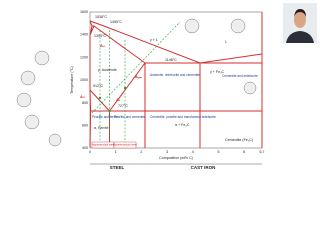  Describe the element at coordinates (117, 167) in the screenshot. I see `section-label: STEEL` at that location.